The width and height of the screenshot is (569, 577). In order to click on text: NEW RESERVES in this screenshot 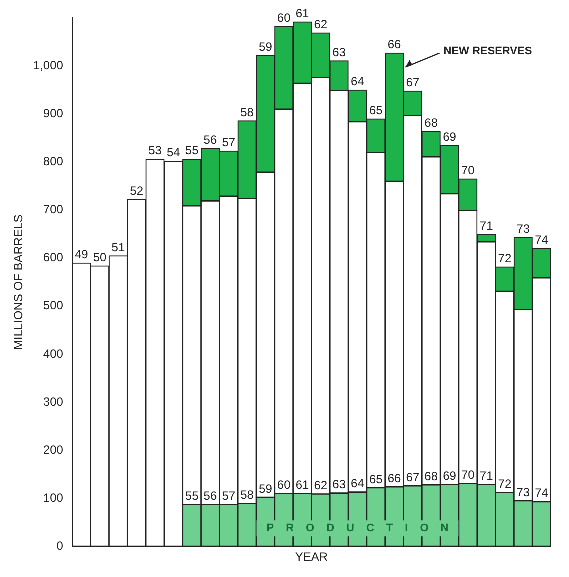, I will do `click(488, 51)`.